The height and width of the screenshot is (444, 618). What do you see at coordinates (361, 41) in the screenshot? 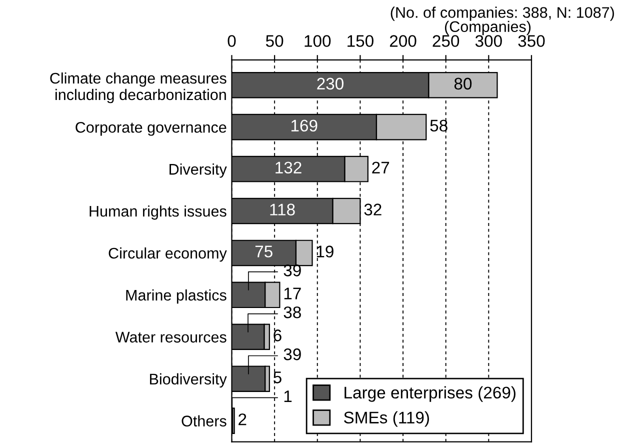
I see `x-tick-label: 150` at bounding box center [361, 41].